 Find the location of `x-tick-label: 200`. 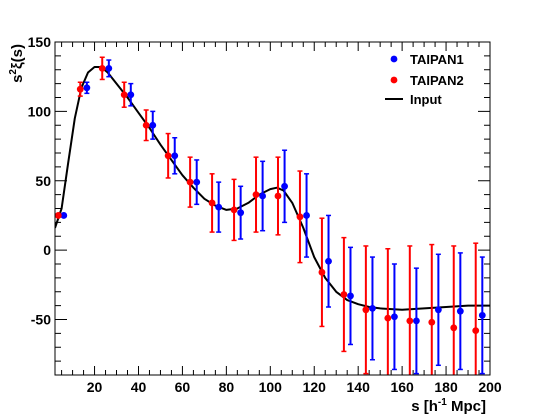

x-tick-label: 200 is located at coordinates (490, 387).